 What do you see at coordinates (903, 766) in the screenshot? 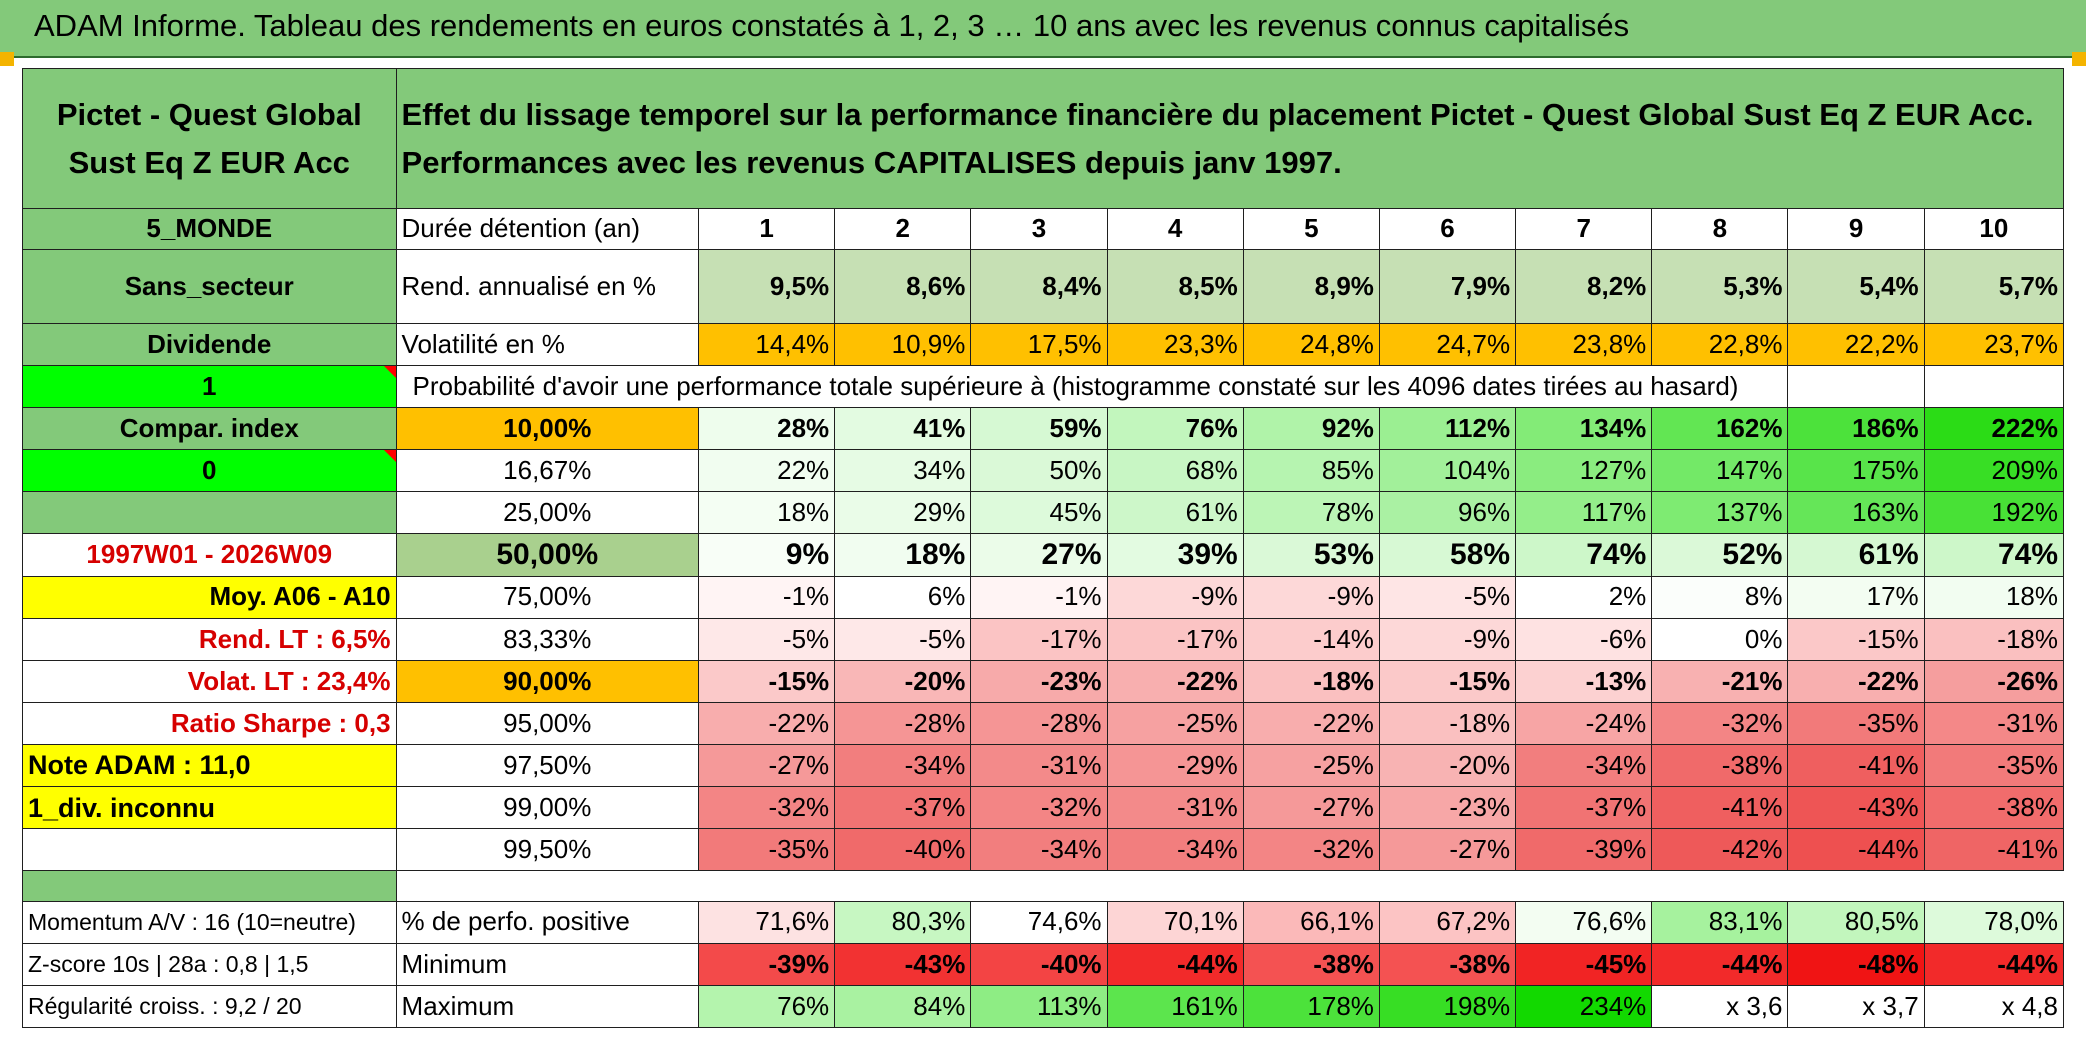
I see `percentile-cell: -34%` at bounding box center [903, 766].